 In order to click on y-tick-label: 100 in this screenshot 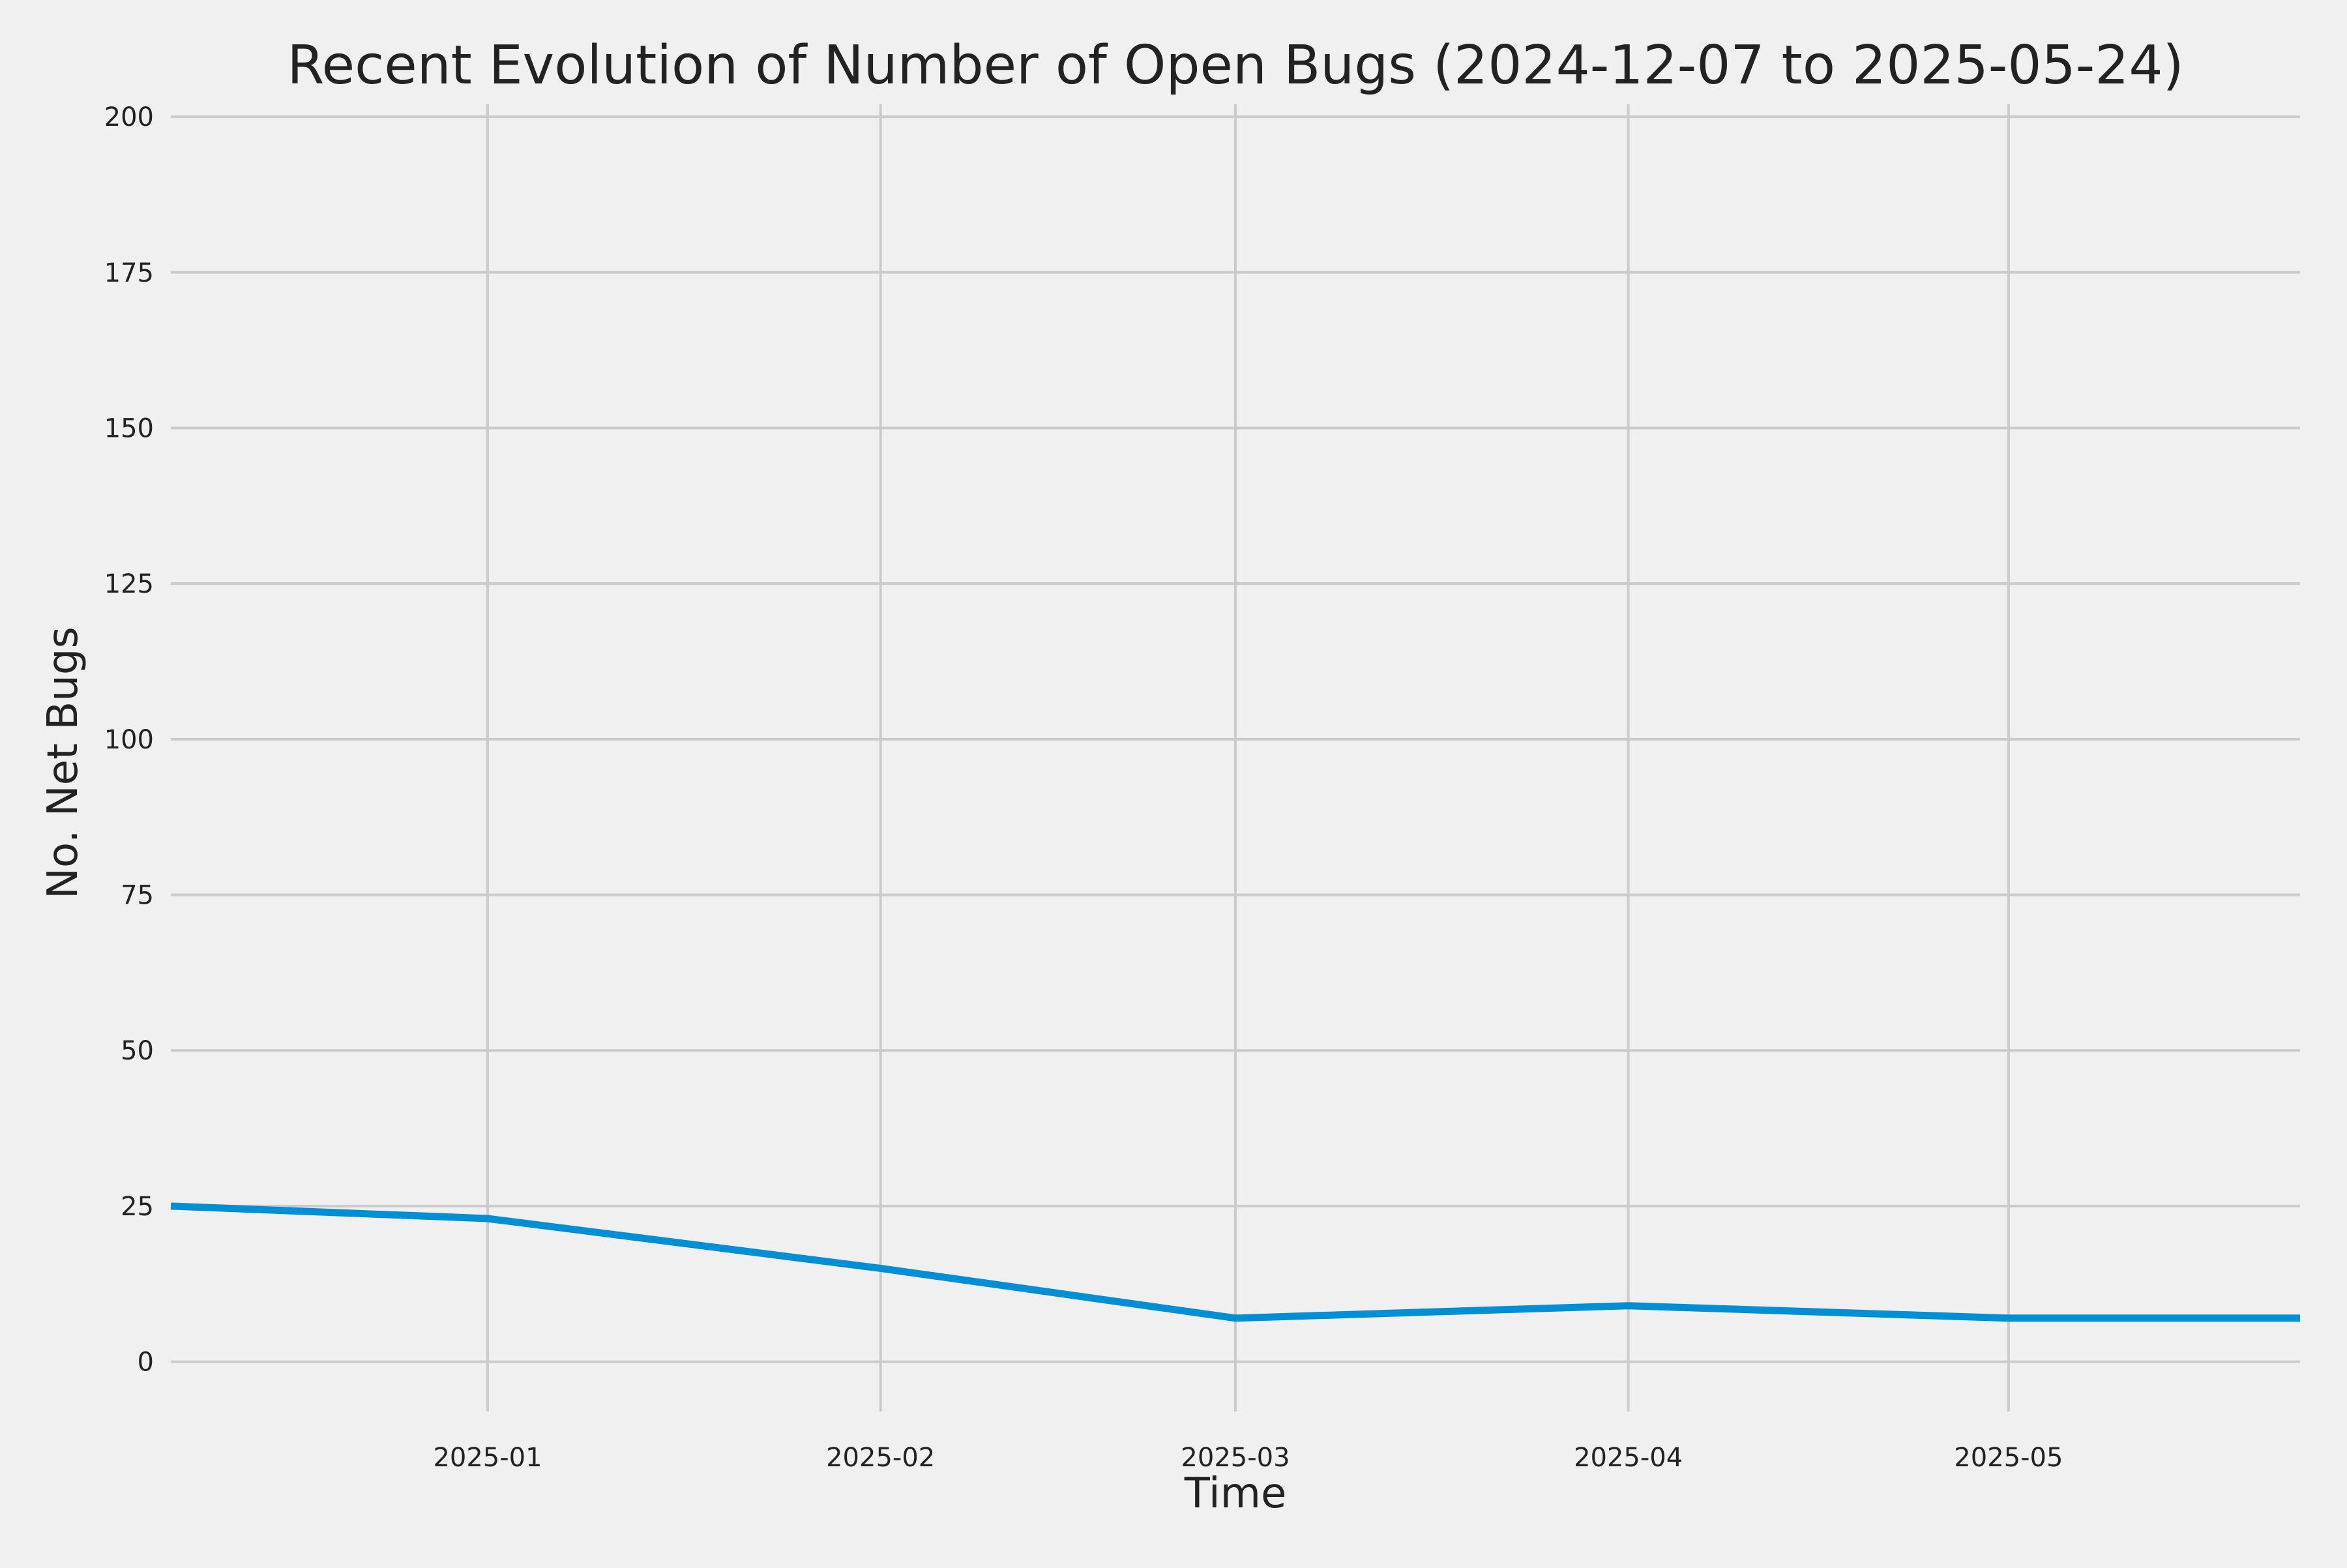, I will do `click(129, 740)`.